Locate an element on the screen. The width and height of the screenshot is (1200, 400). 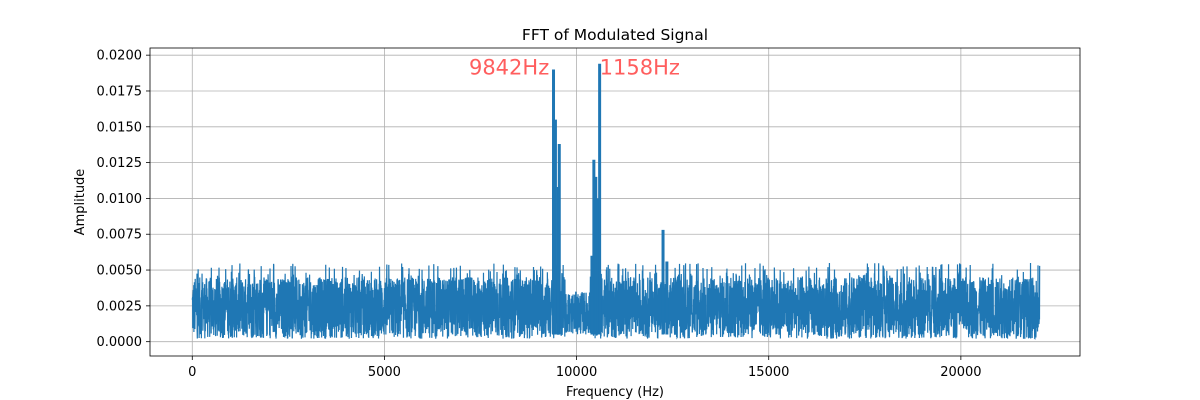
noise-floor-line is located at coordinates (616, 301).